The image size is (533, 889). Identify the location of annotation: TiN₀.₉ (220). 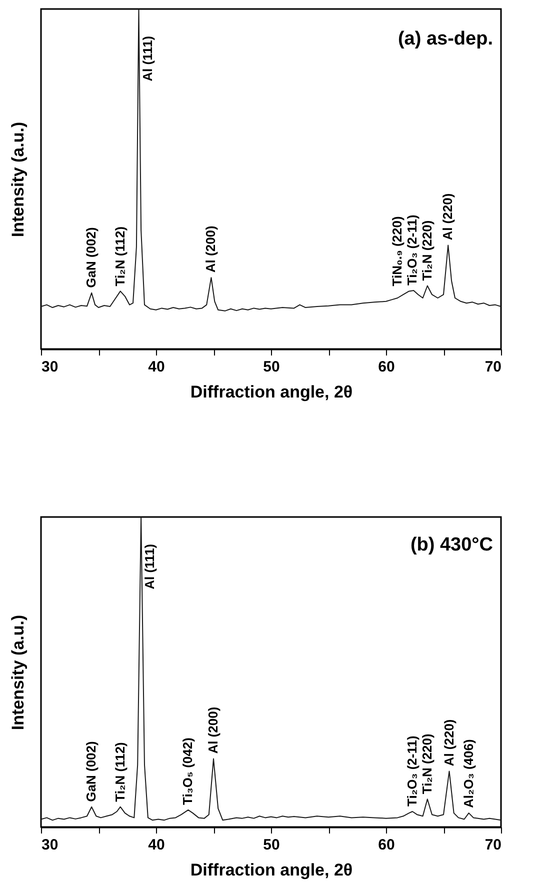
(396, 251).